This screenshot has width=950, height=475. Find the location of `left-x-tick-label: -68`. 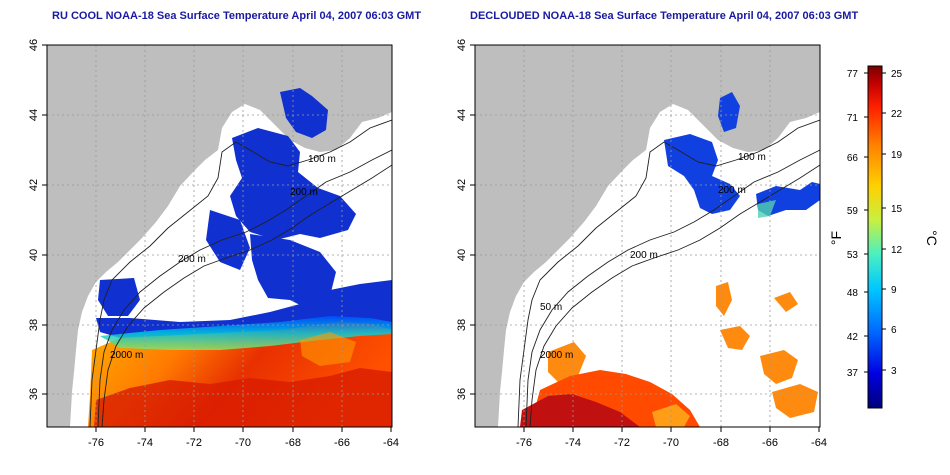

left-x-tick-label: -68 is located at coordinates (293, 443).